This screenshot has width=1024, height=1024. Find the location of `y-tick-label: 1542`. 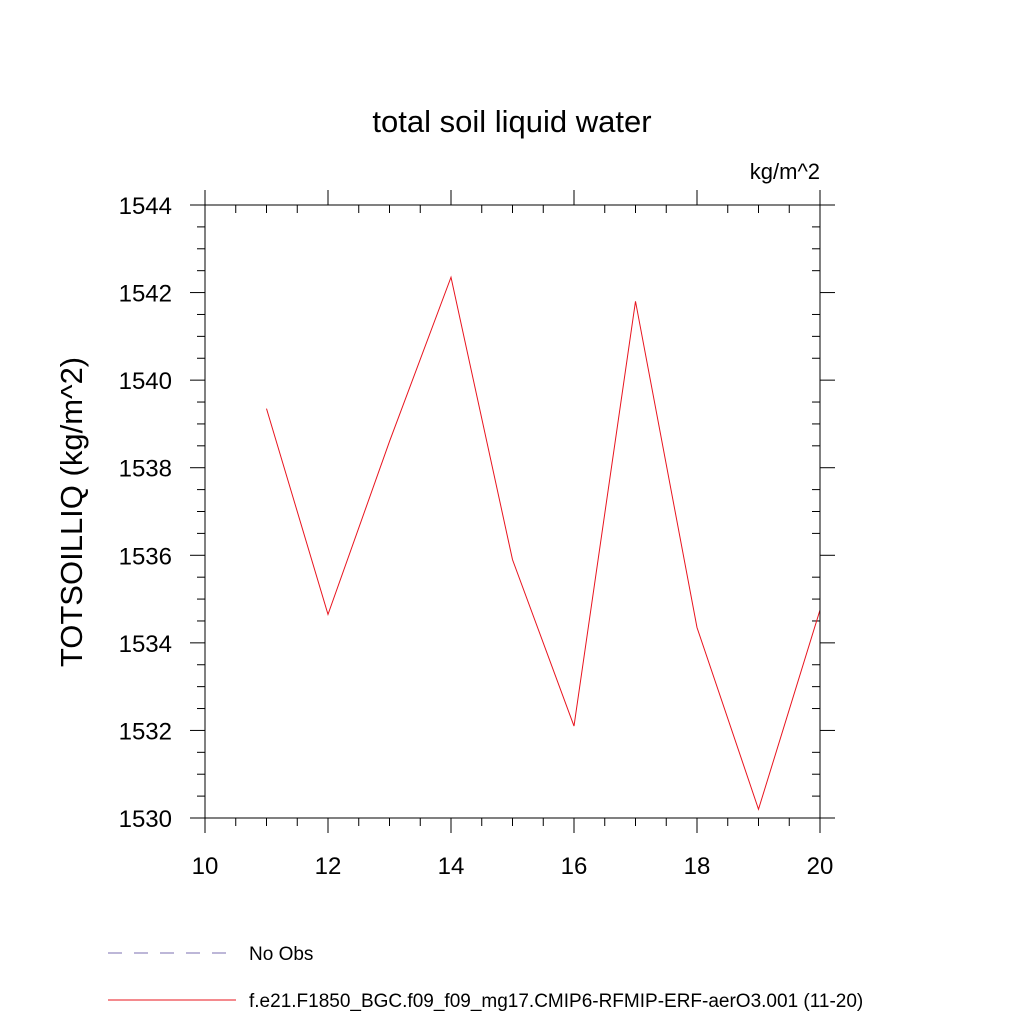

y-tick-label: 1542 is located at coordinates (145, 294).